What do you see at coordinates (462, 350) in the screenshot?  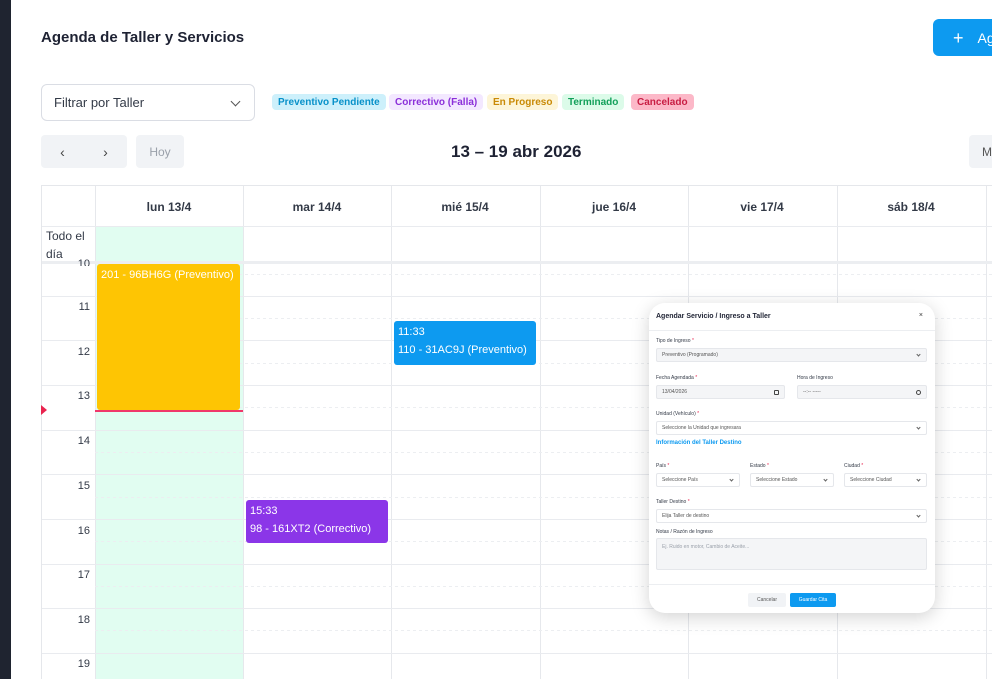 I see `event-title: 110 - 31AC9J (Preventivo)` at bounding box center [462, 350].